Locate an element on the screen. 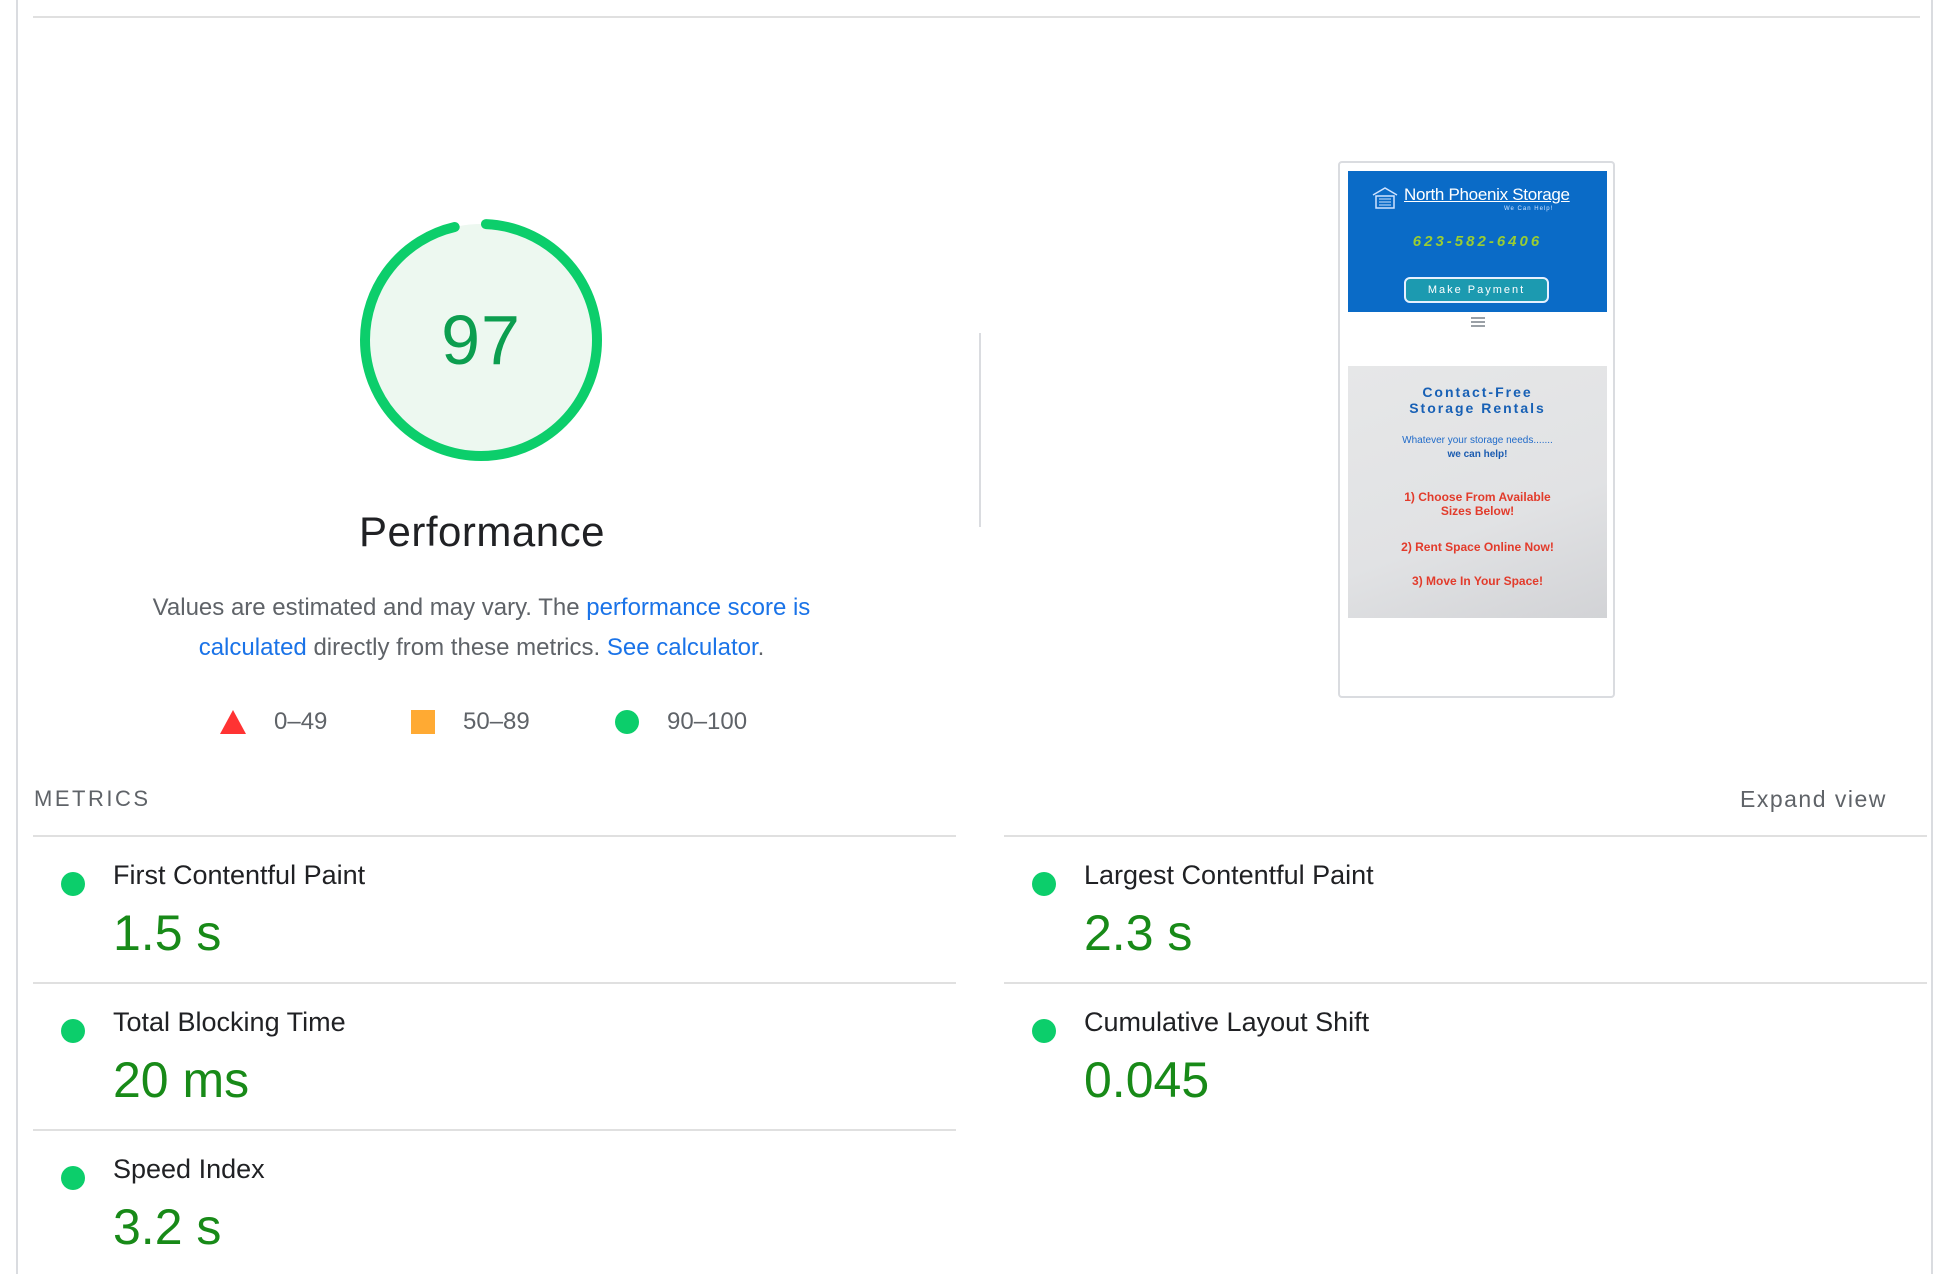 Image resolution: width=1950 pixels, height=1274 pixels. square-icon is located at coordinates (423, 722).